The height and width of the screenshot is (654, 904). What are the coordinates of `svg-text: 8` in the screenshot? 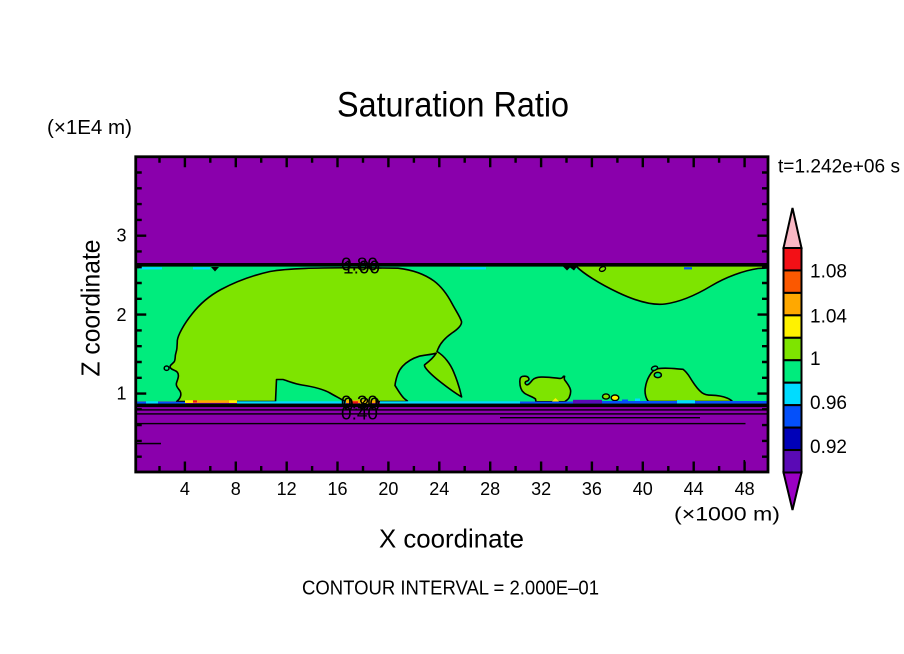 It's located at (236, 489).